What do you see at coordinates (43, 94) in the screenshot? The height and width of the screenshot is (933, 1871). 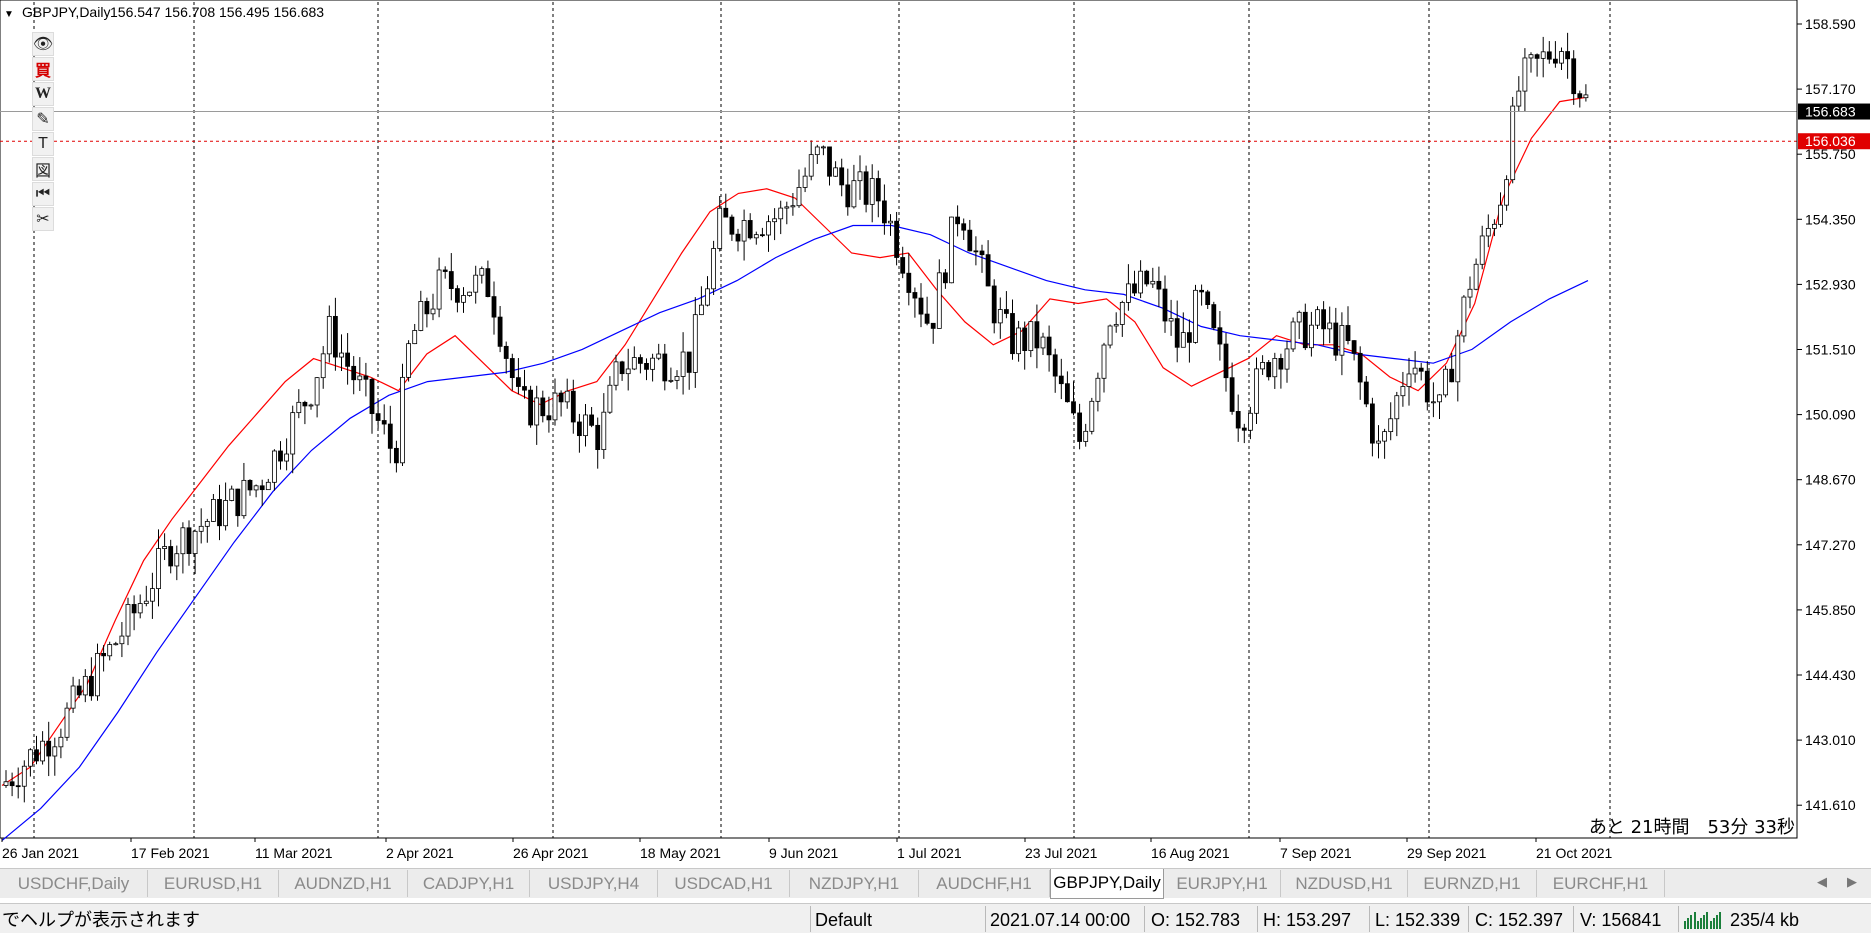 I see `w-icon: W` at bounding box center [43, 94].